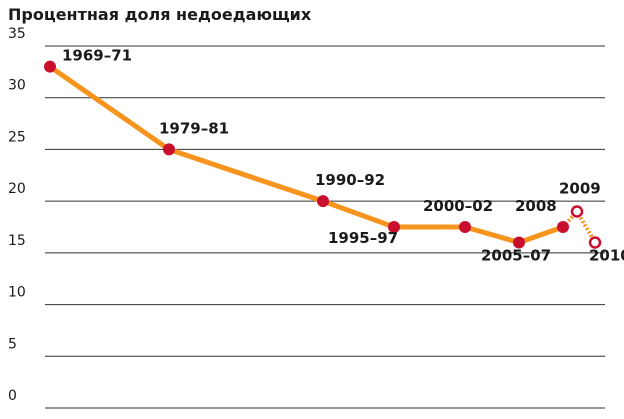 The image size is (624, 419). I want to click on point-label: 2005–07, so click(516, 256).